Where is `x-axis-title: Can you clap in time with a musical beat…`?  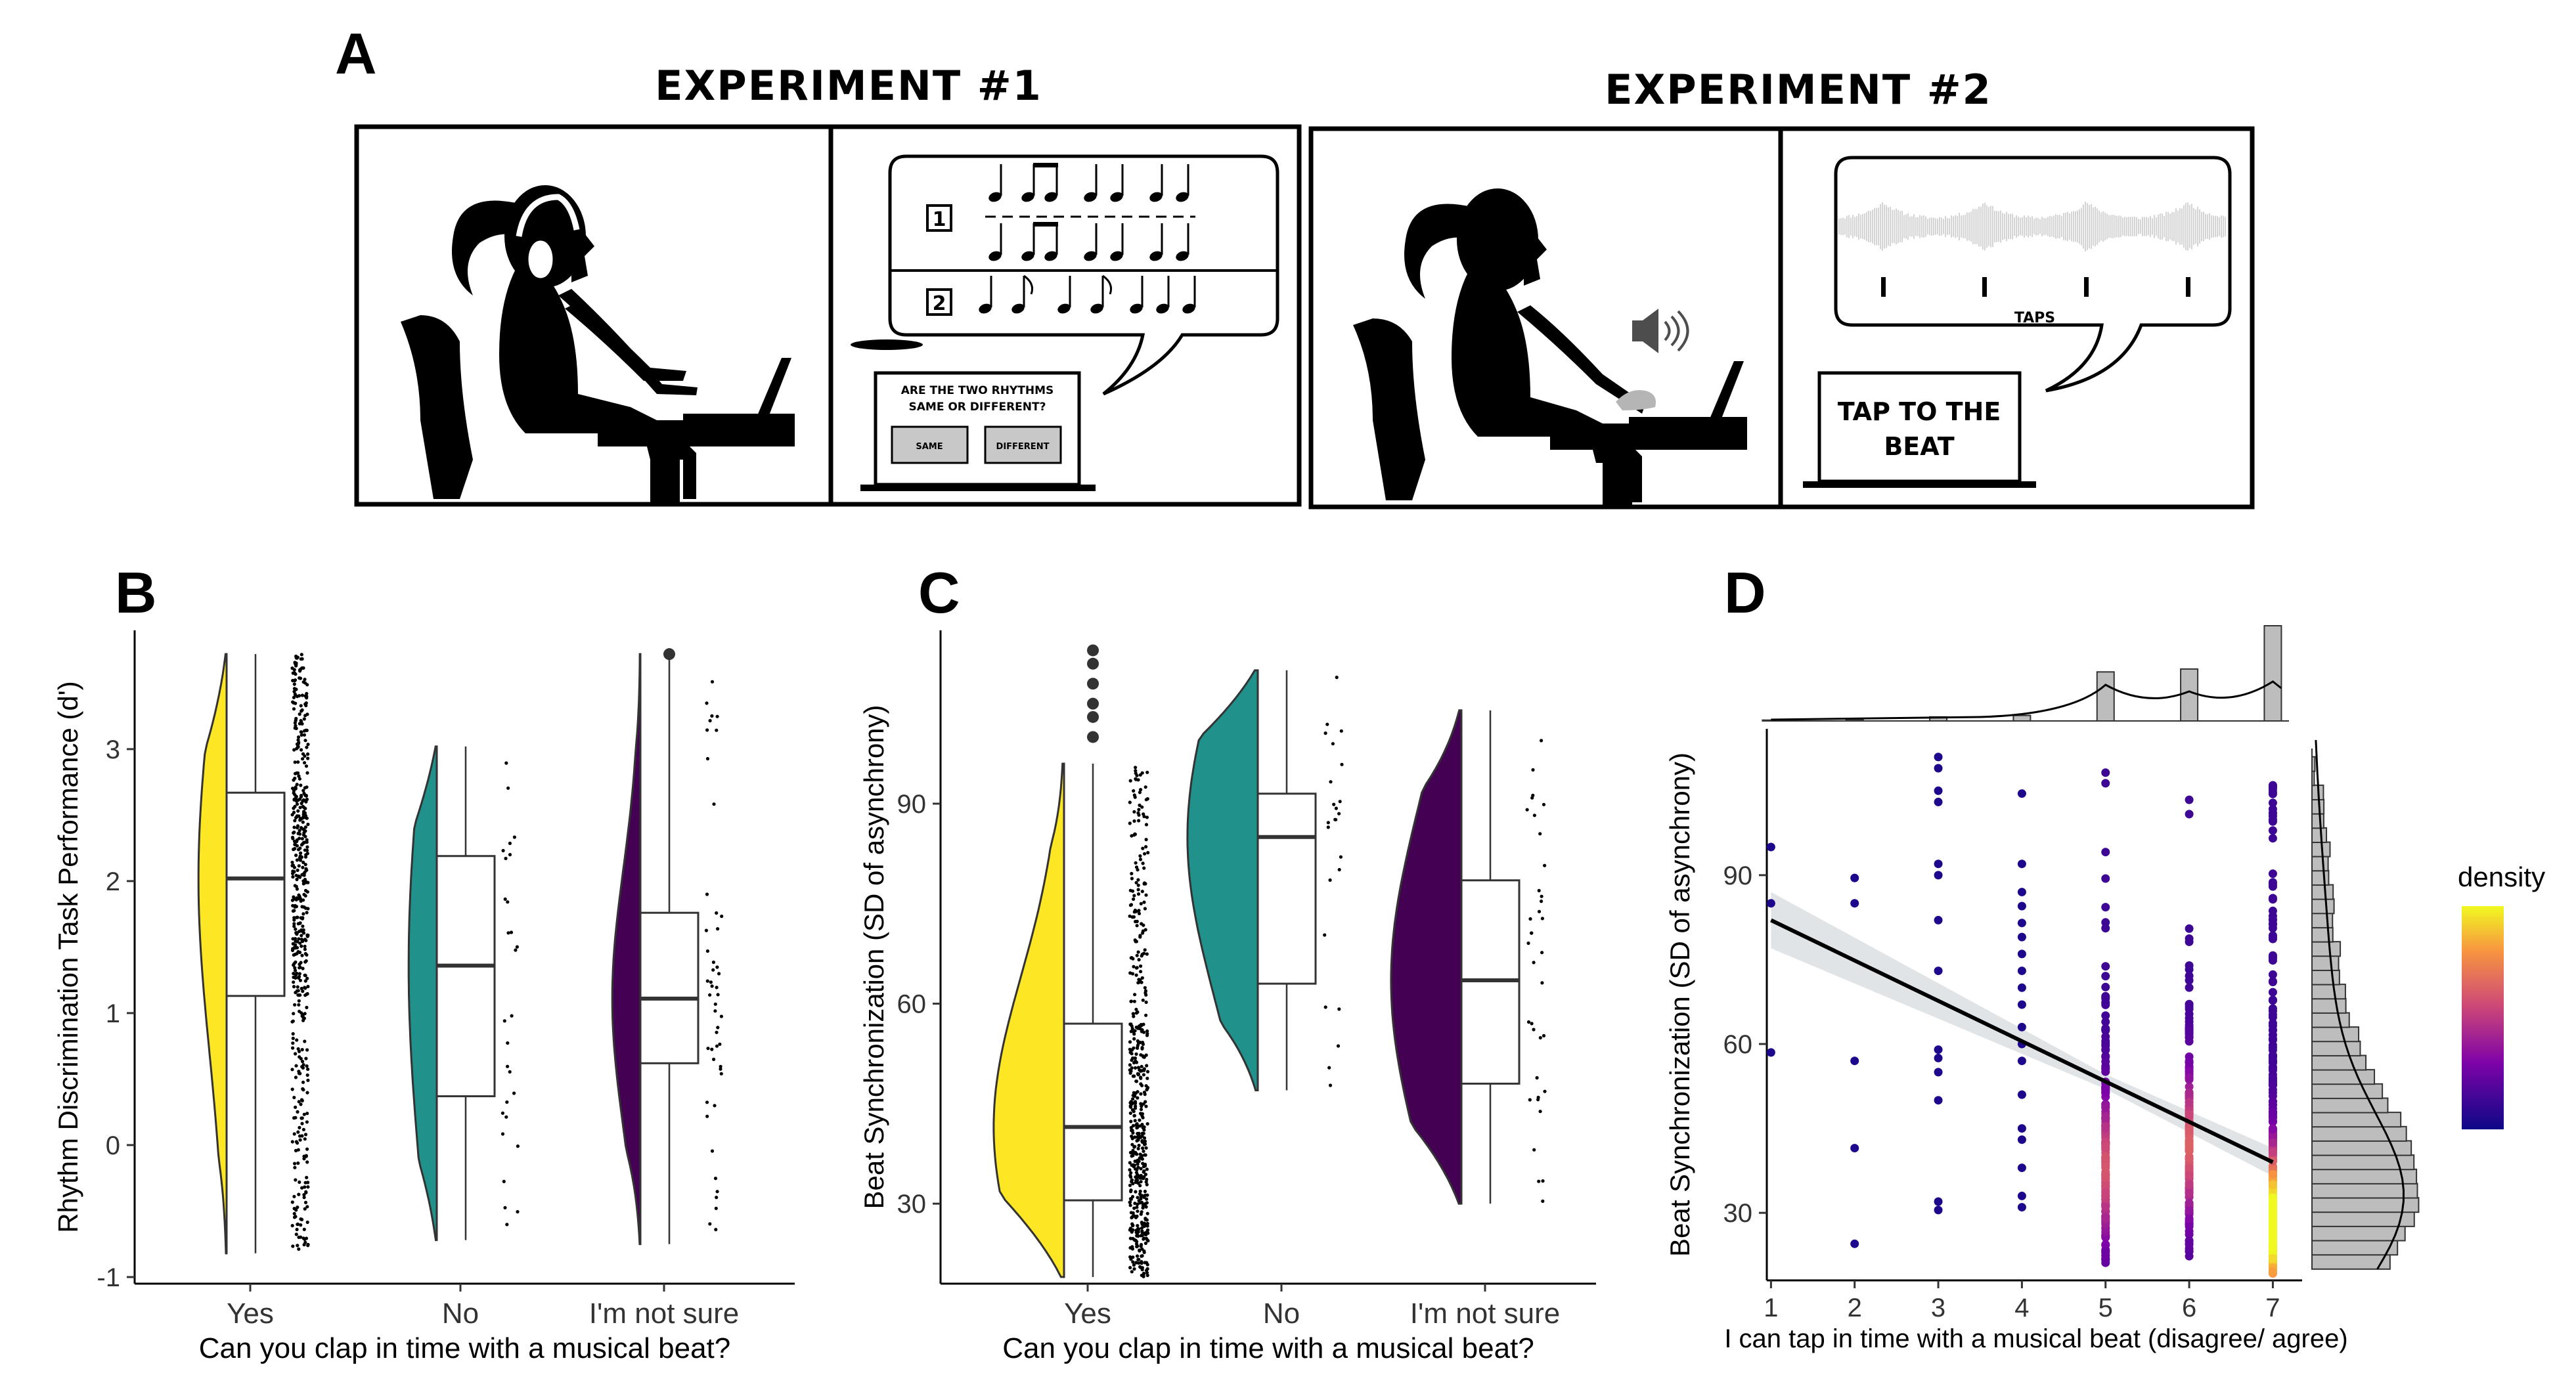 x-axis-title: Can you clap in time with a musical beat… is located at coordinates (1268, 1348).